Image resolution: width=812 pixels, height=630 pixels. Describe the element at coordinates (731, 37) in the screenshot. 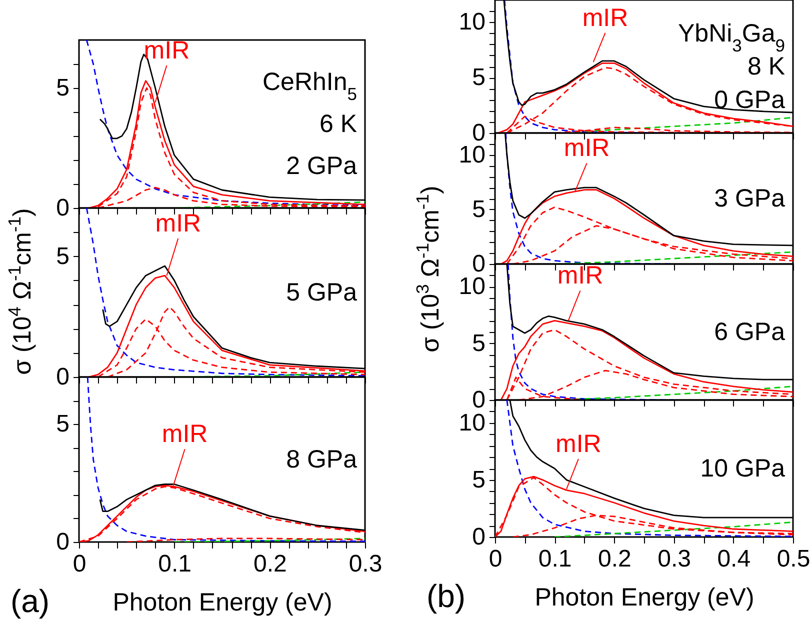

I see `annotation: YbNi$_{3}$Ga$_{9}$` at that location.